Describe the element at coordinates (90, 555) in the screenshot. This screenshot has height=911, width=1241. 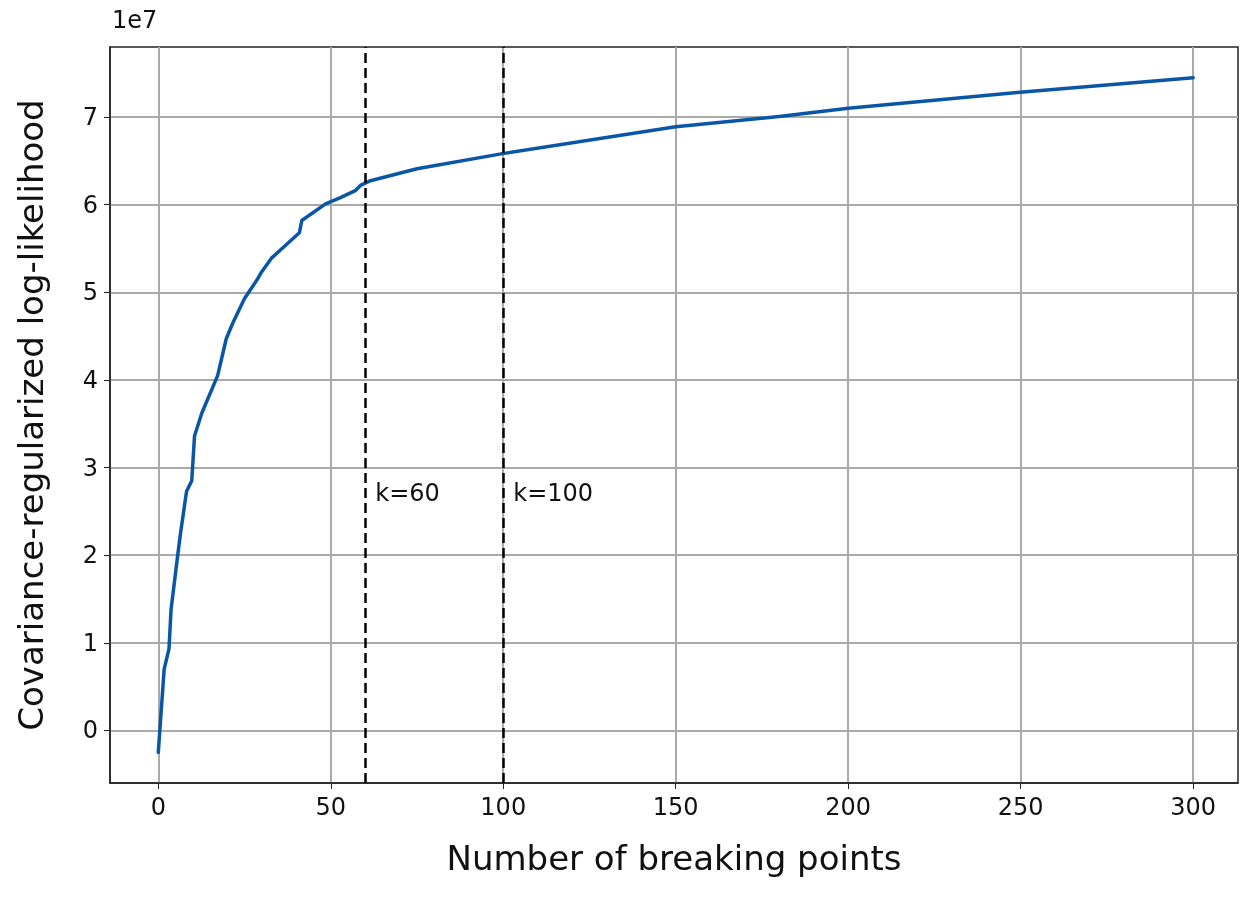
I see `y-tick-label: 2` at that location.